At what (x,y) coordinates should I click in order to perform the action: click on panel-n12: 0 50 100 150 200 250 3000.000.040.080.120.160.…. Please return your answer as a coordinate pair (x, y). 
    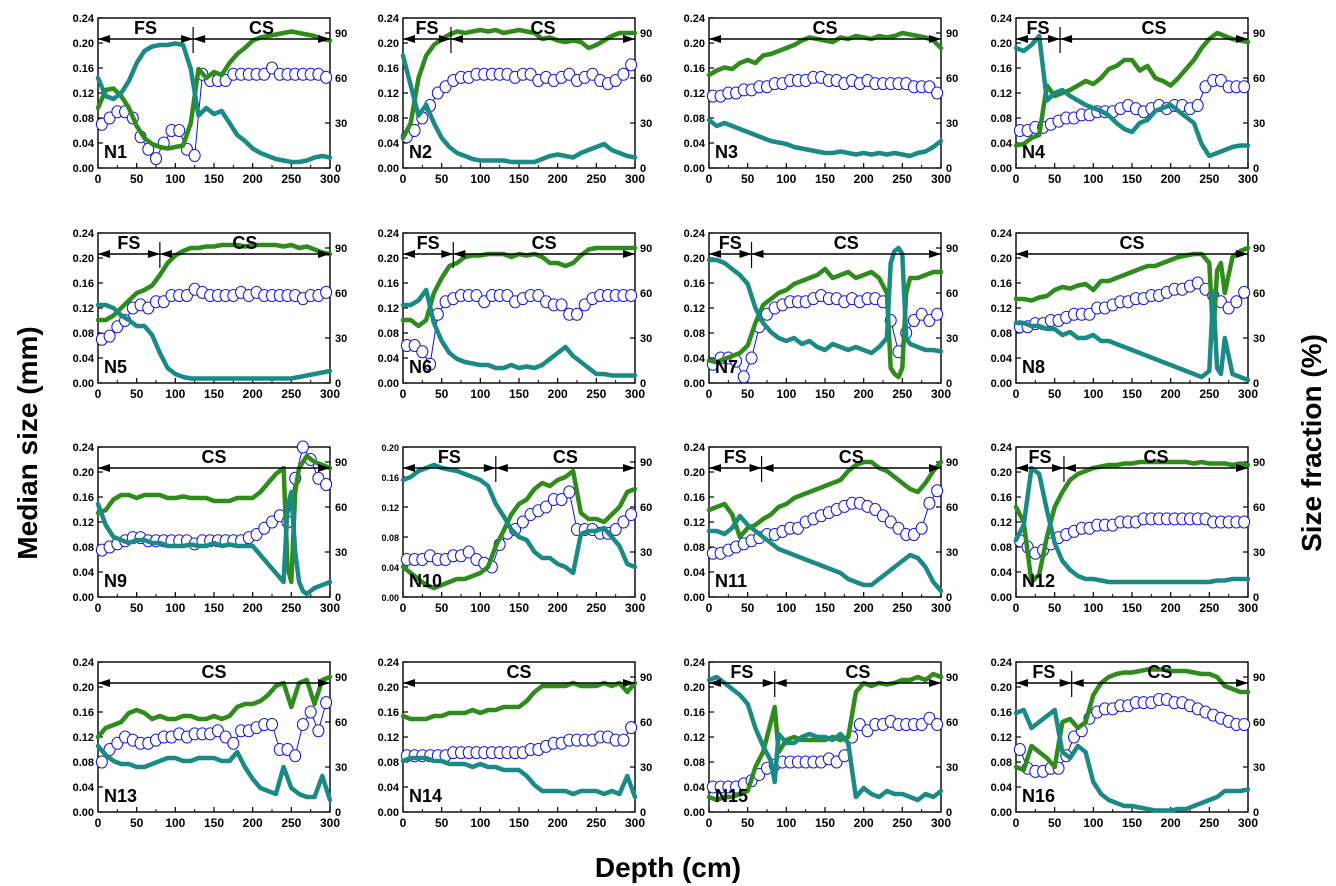
    Looking at the image, I should click on (1128, 528).